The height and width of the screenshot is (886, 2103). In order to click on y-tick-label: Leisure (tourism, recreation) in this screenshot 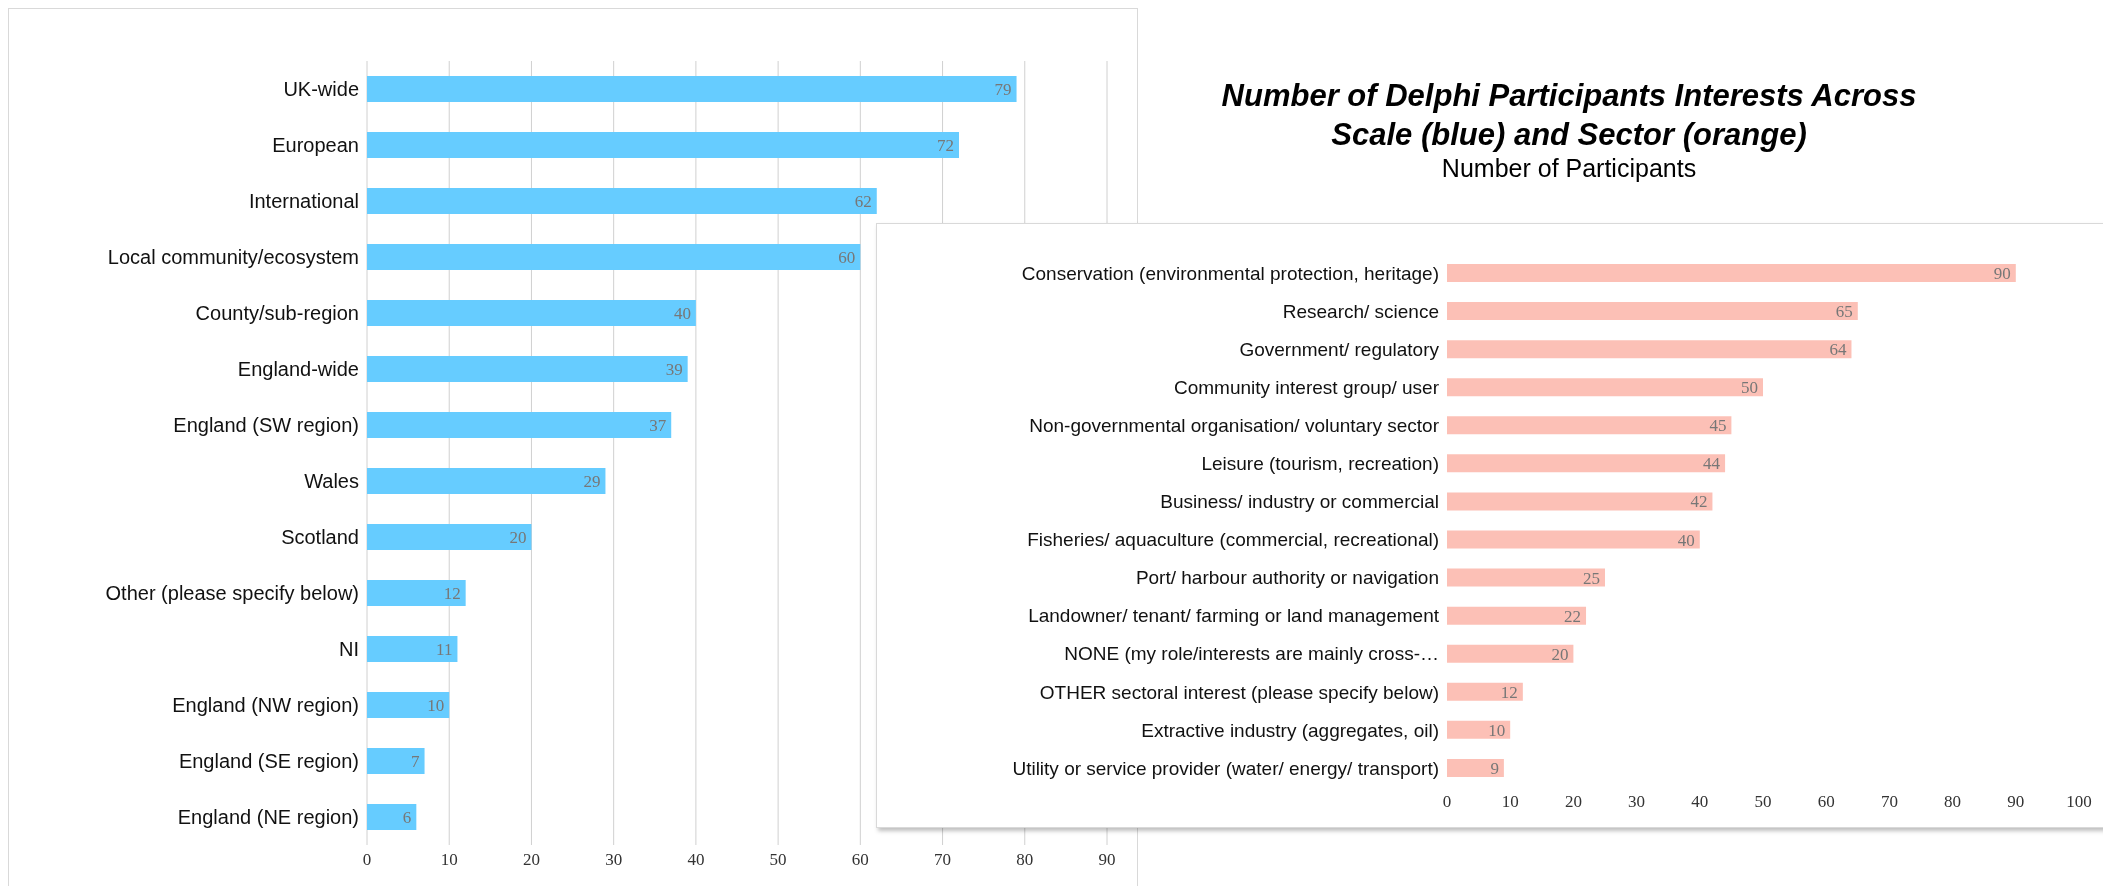, I will do `click(1320, 464)`.